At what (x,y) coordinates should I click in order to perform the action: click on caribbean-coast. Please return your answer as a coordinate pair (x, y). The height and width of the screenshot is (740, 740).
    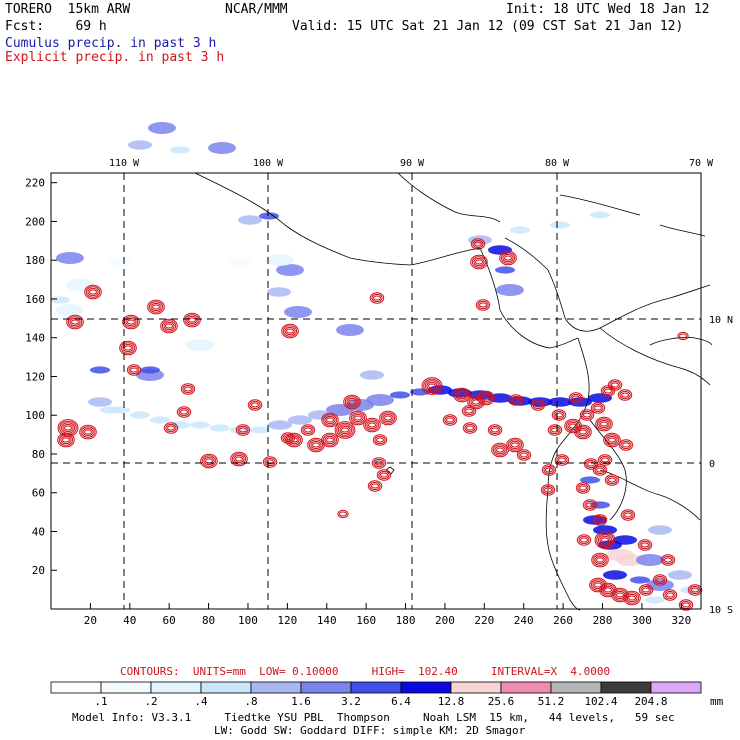
    Looking at the image, I should click on (607, 284).